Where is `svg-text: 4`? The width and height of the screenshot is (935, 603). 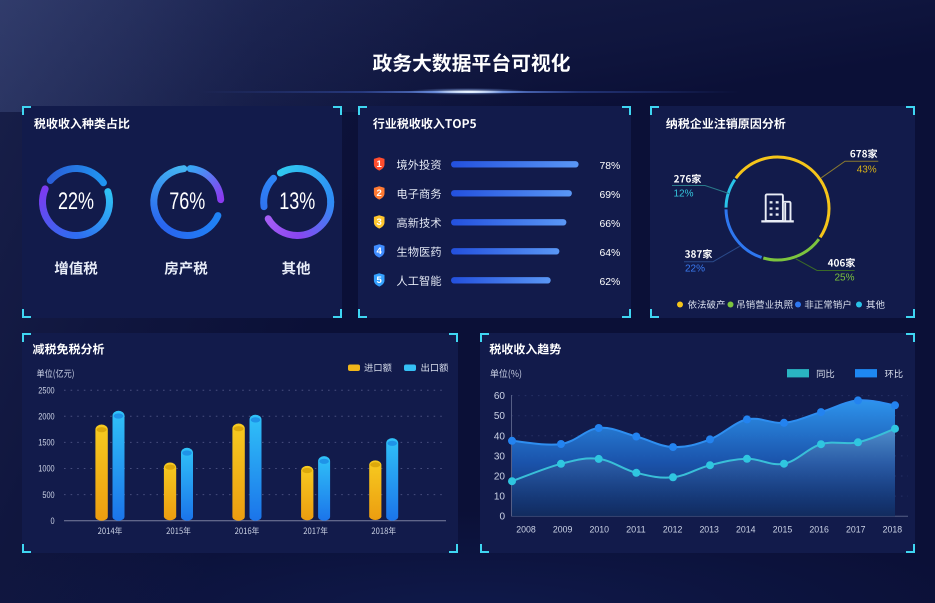 svg-text: 4 is located at coordinates (380, 251).